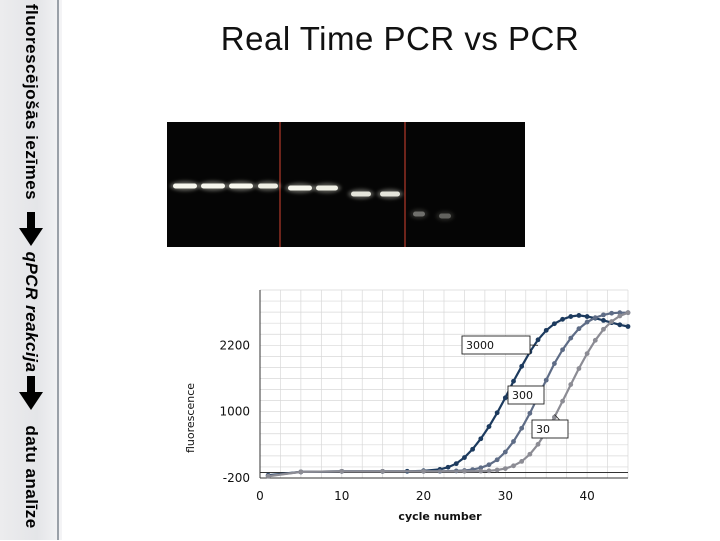  Describe the element at coordinates (480, 345) in the screenshot. I see `series-label-3000: 3000` at that location.